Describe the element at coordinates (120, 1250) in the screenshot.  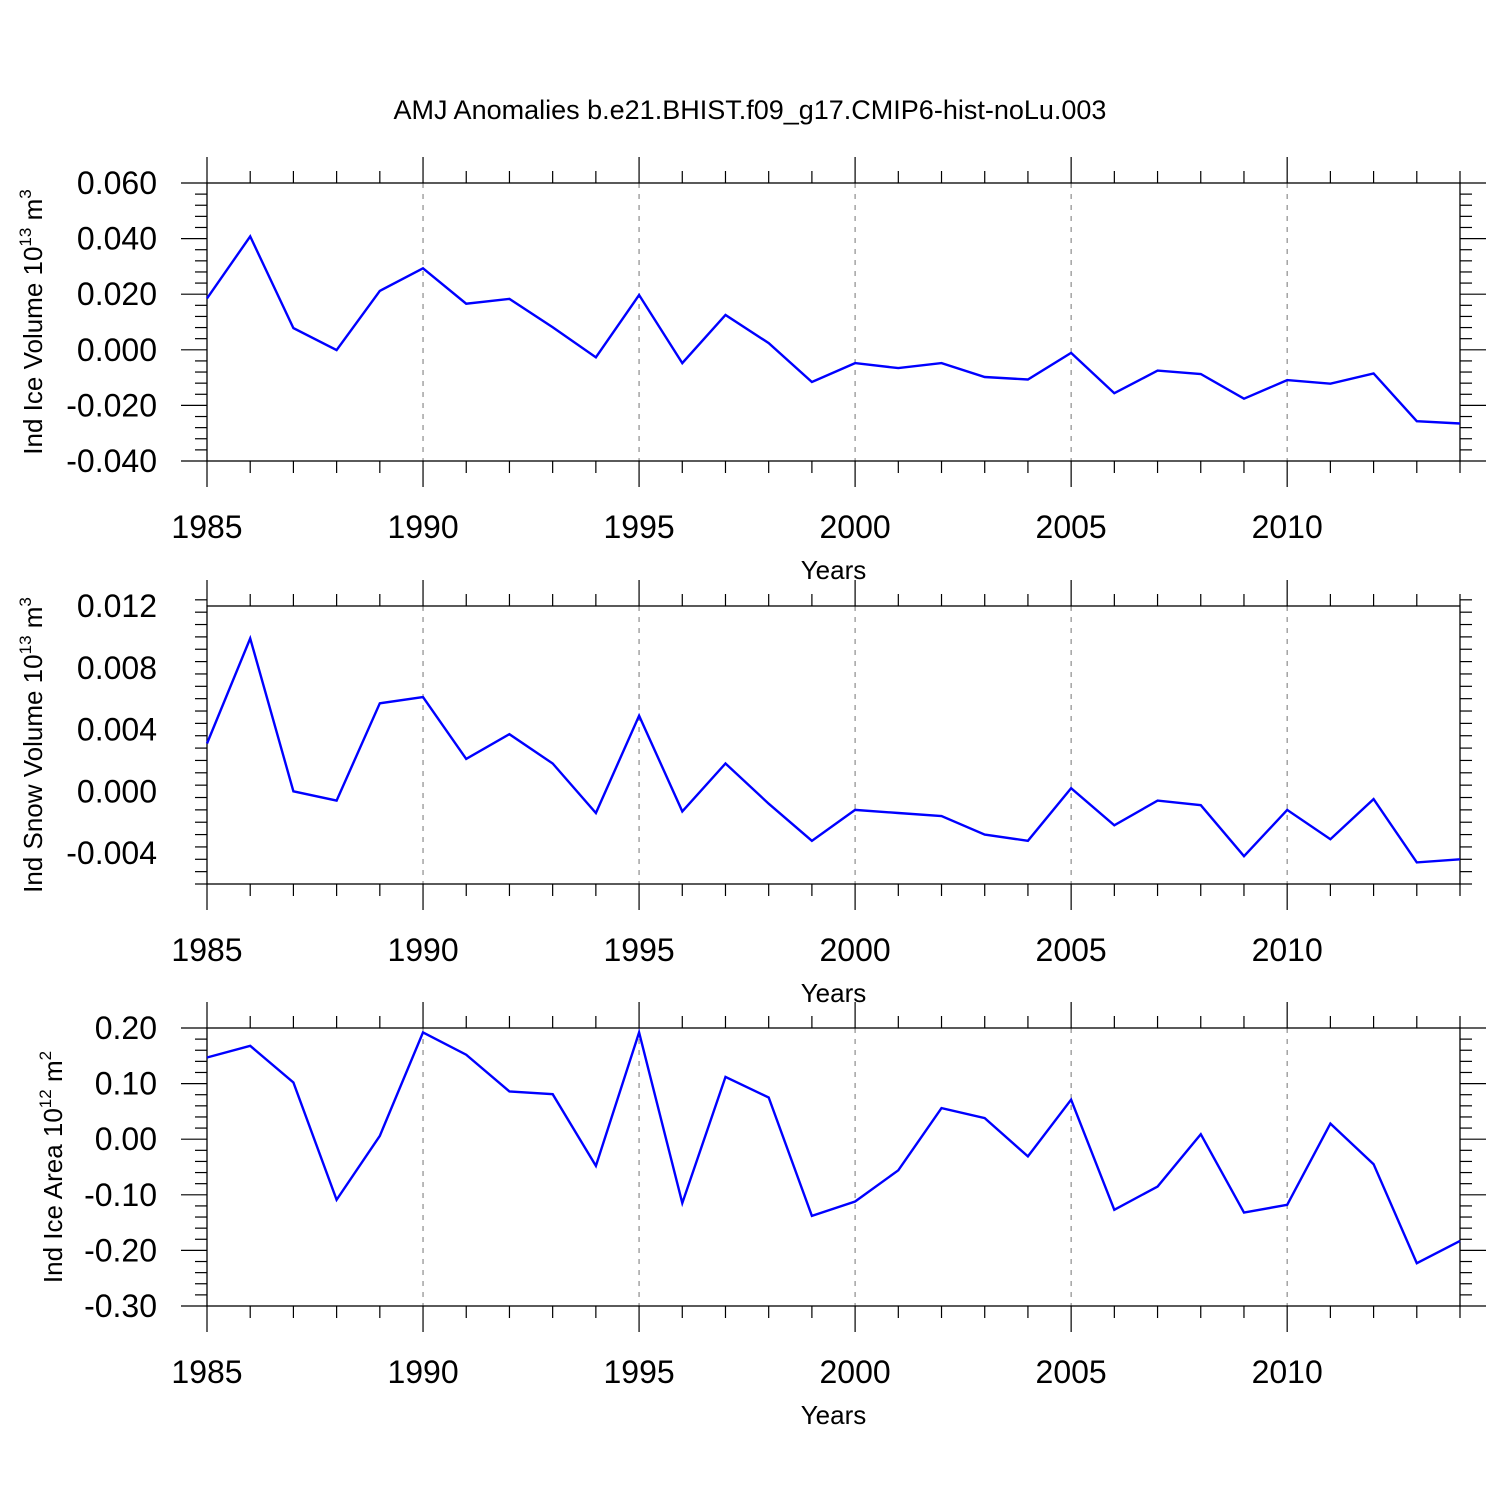
I see `y-tick-label: -0.20` at that location.